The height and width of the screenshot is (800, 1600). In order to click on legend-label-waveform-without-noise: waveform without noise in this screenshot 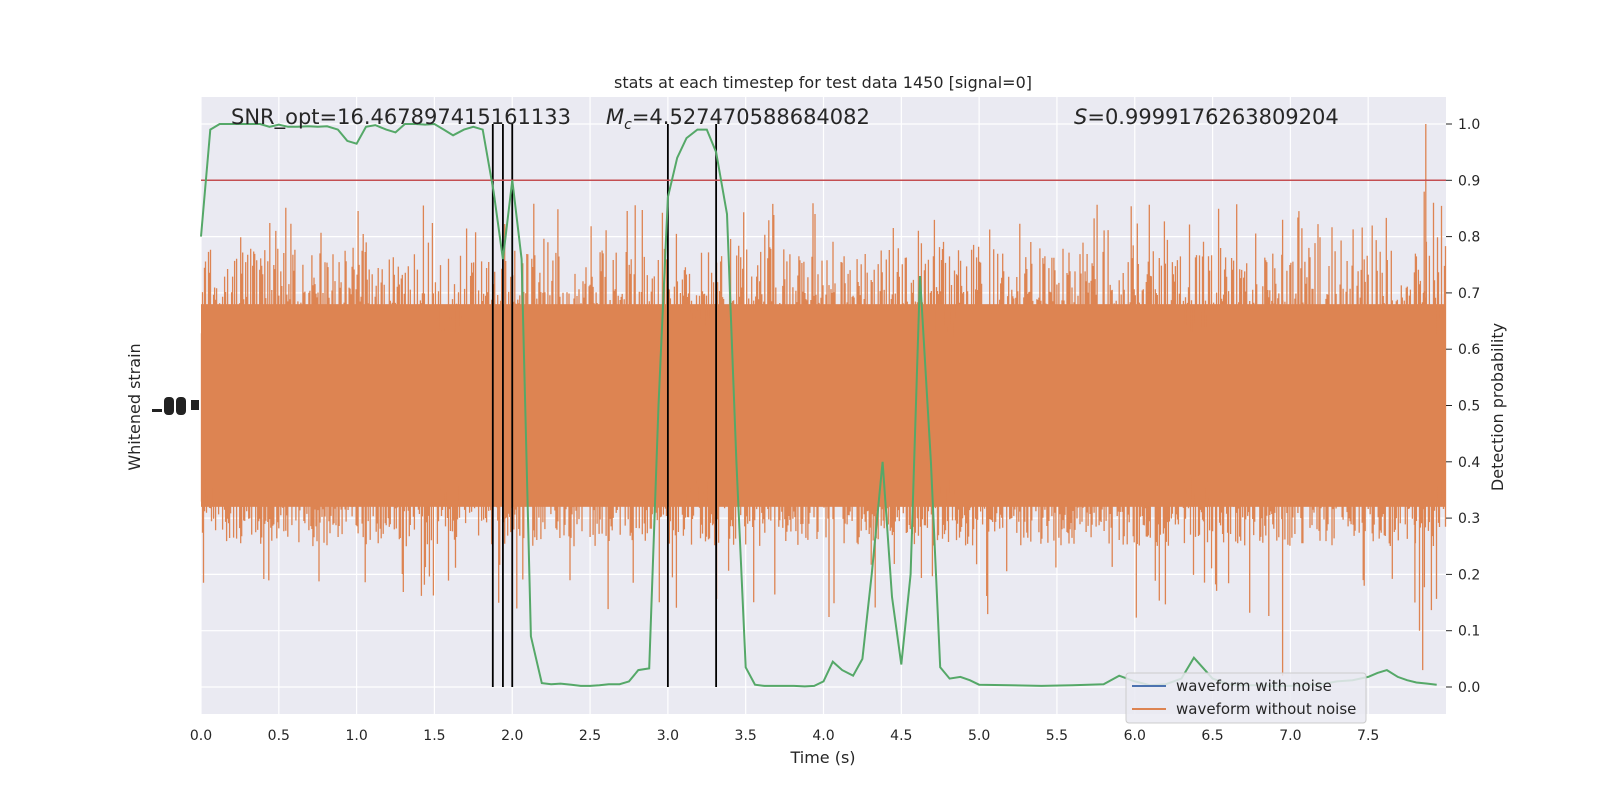, I will do `click(1266, 709)`.